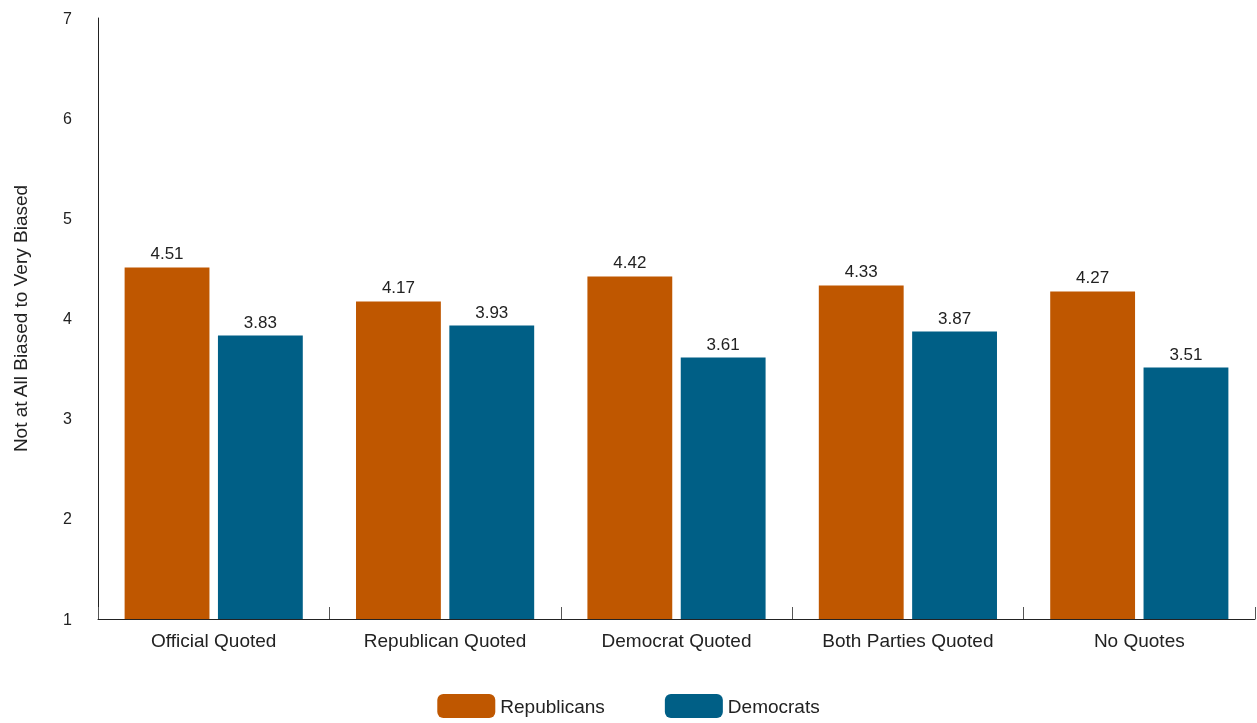 The width and height of the screenshot is (1257, 723). Describe the element at coordinates (260, 322) in the screenshot. I see `data-label: 3.83` at that location.